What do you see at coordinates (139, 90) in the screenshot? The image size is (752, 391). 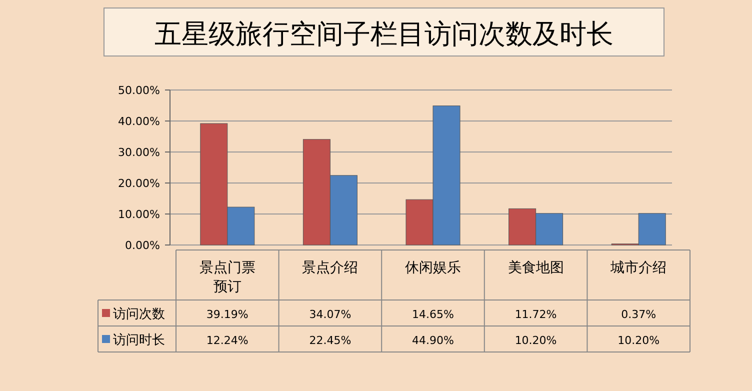 I see `y-tick-label: 50.00%` at bounding box center [139, 90].